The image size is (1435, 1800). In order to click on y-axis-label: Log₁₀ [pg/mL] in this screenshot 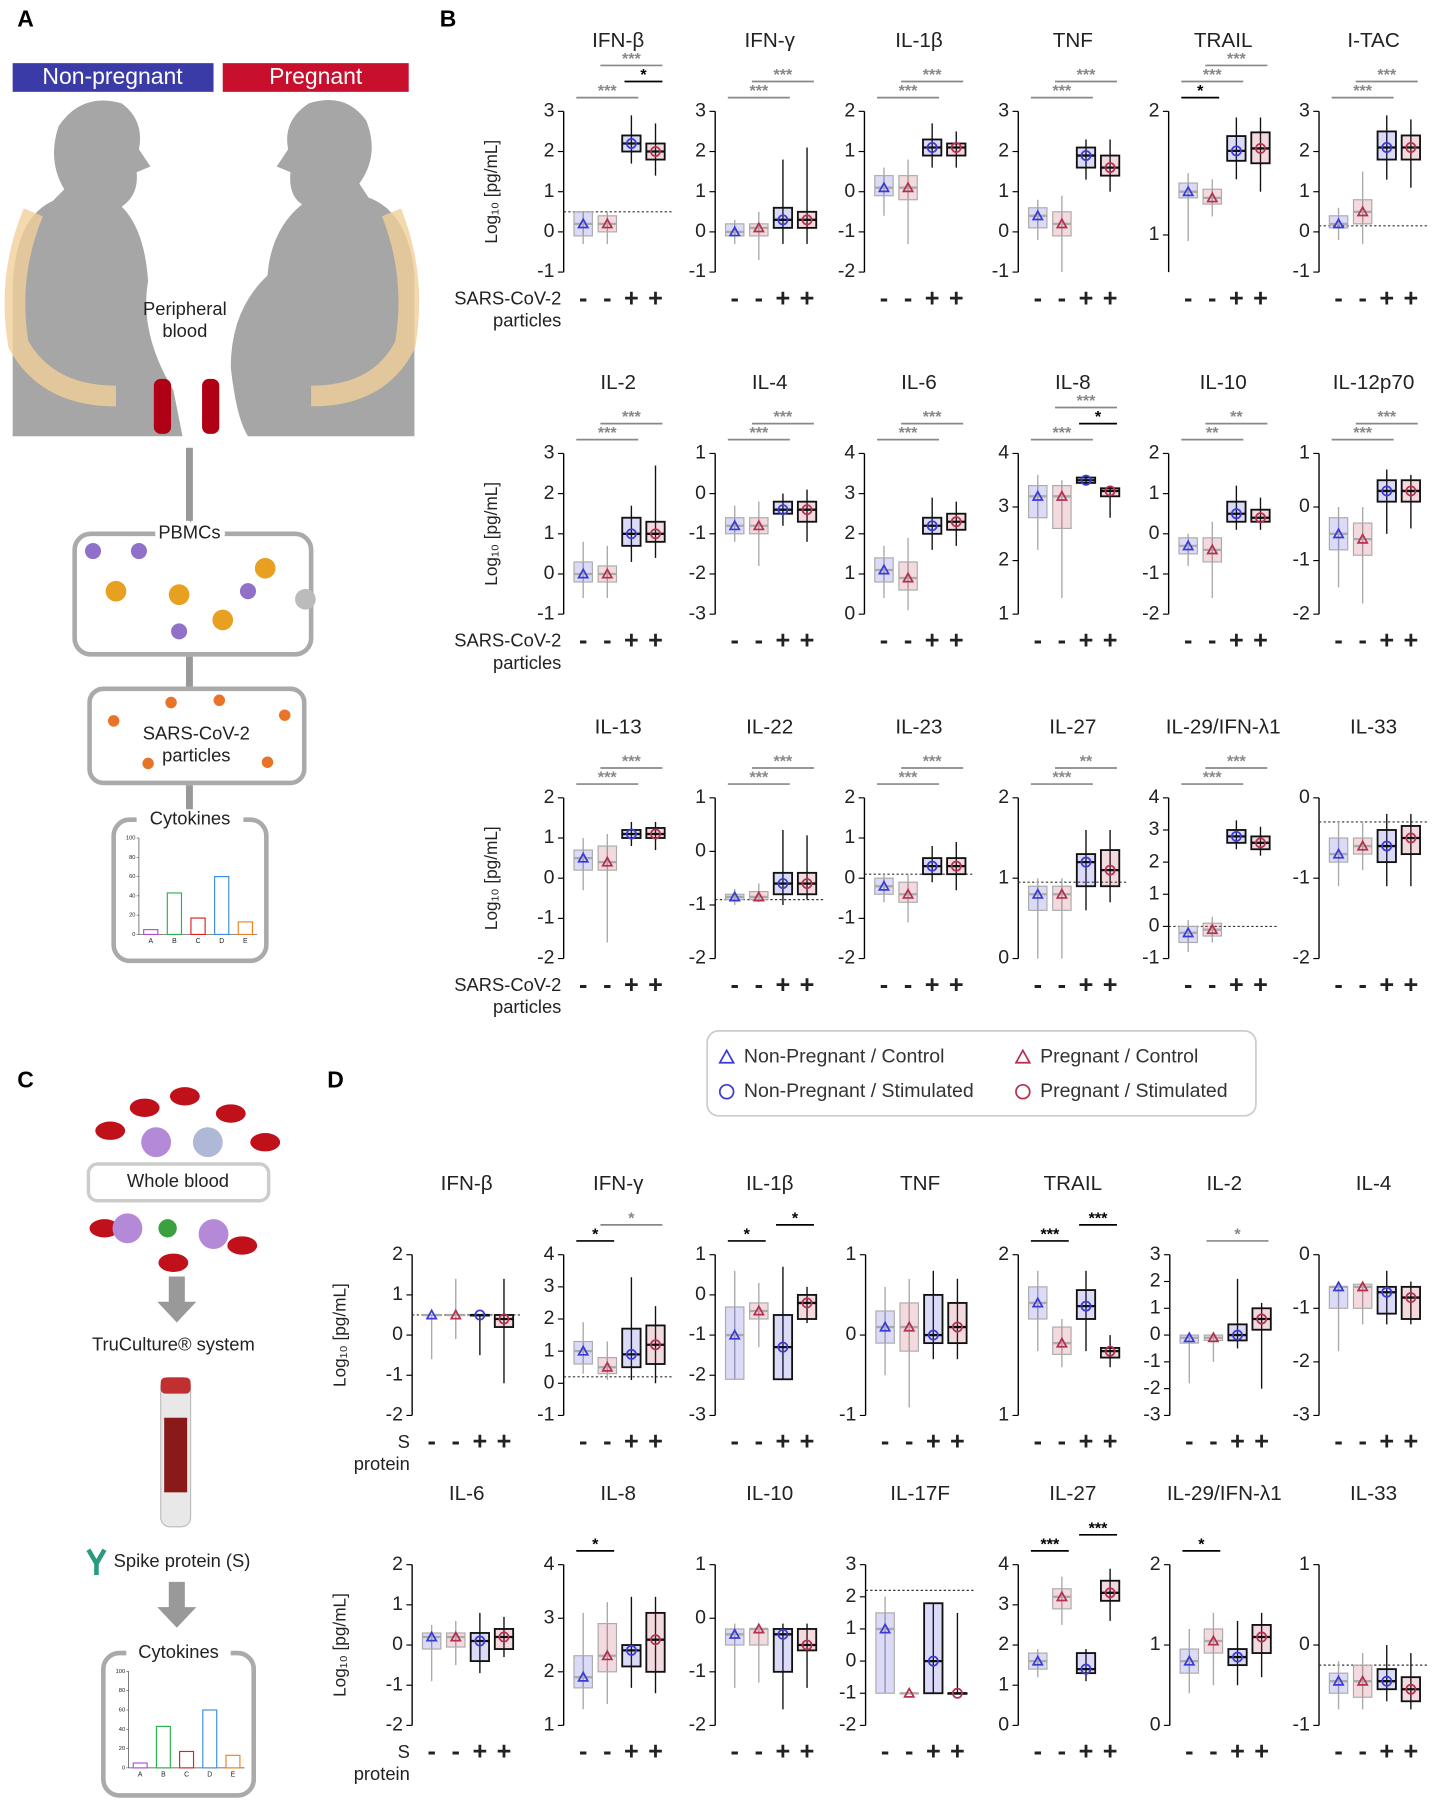, I will do `click(491, 878)`.